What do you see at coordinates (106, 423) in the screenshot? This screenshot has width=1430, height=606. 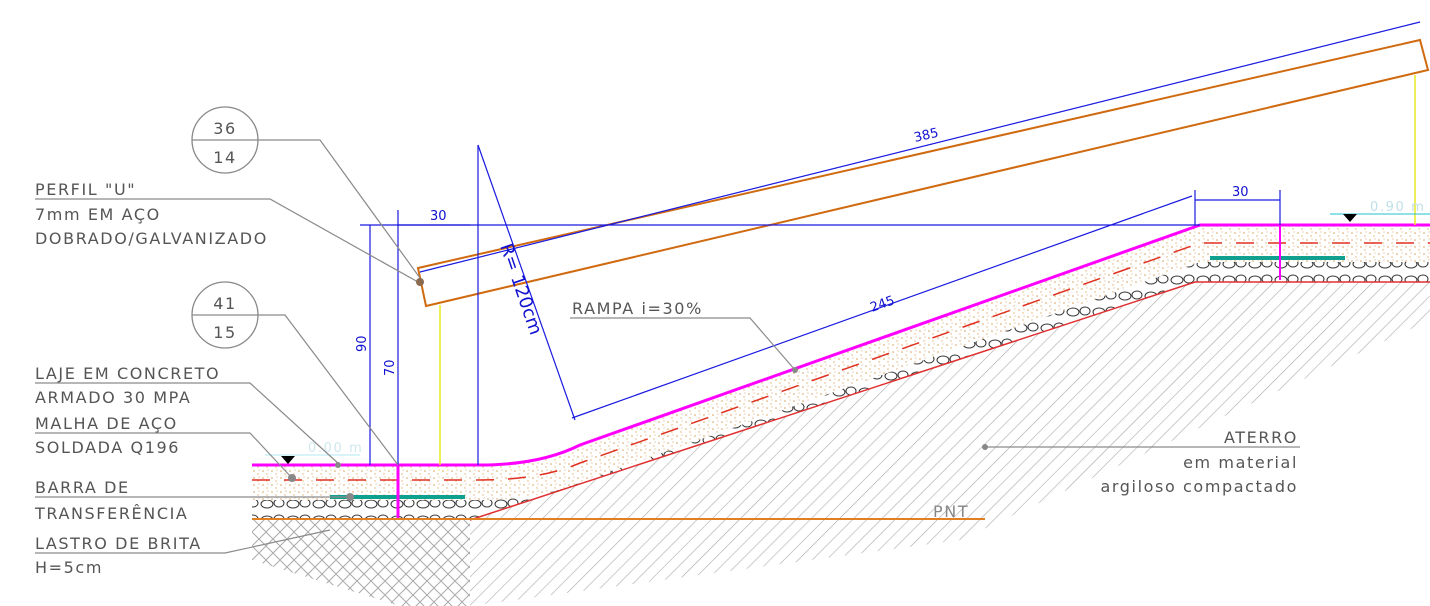 I see `note: MALHA DE AÇO` at bounding box center [106, 423].